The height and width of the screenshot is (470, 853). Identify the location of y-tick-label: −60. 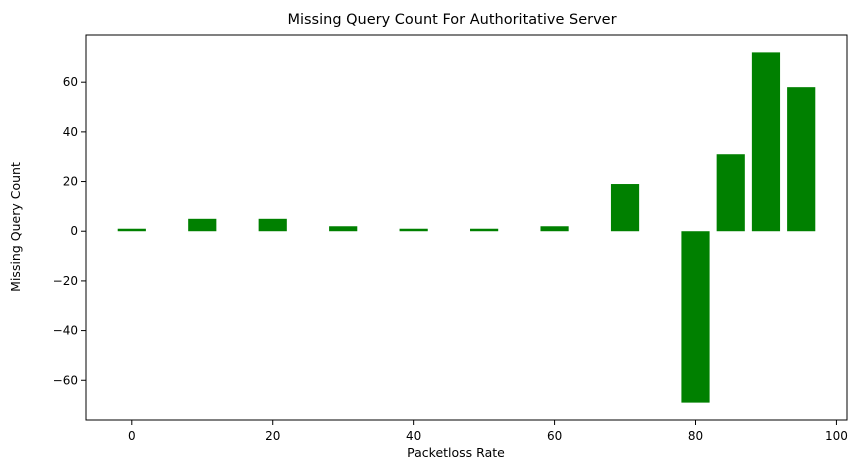
(65, 380).